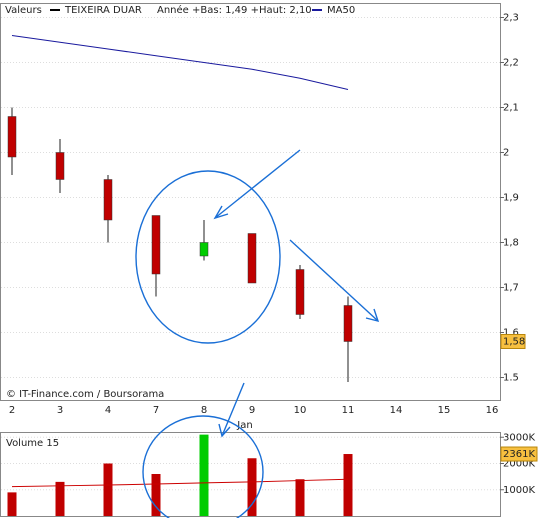 The image size is (548, 518). Describe the element at coordinates (103, 10) in the screenshot. I see `legend-label: TEIXEIRA DUAR` at that location.